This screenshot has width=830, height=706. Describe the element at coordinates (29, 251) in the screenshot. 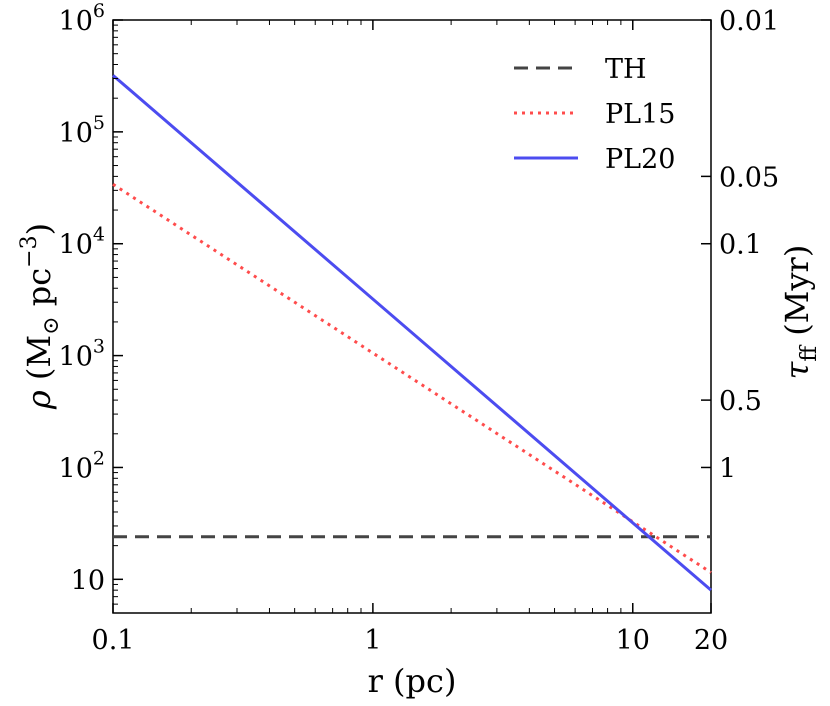

I see `left-y-axis-title-exp: −3` at that location.